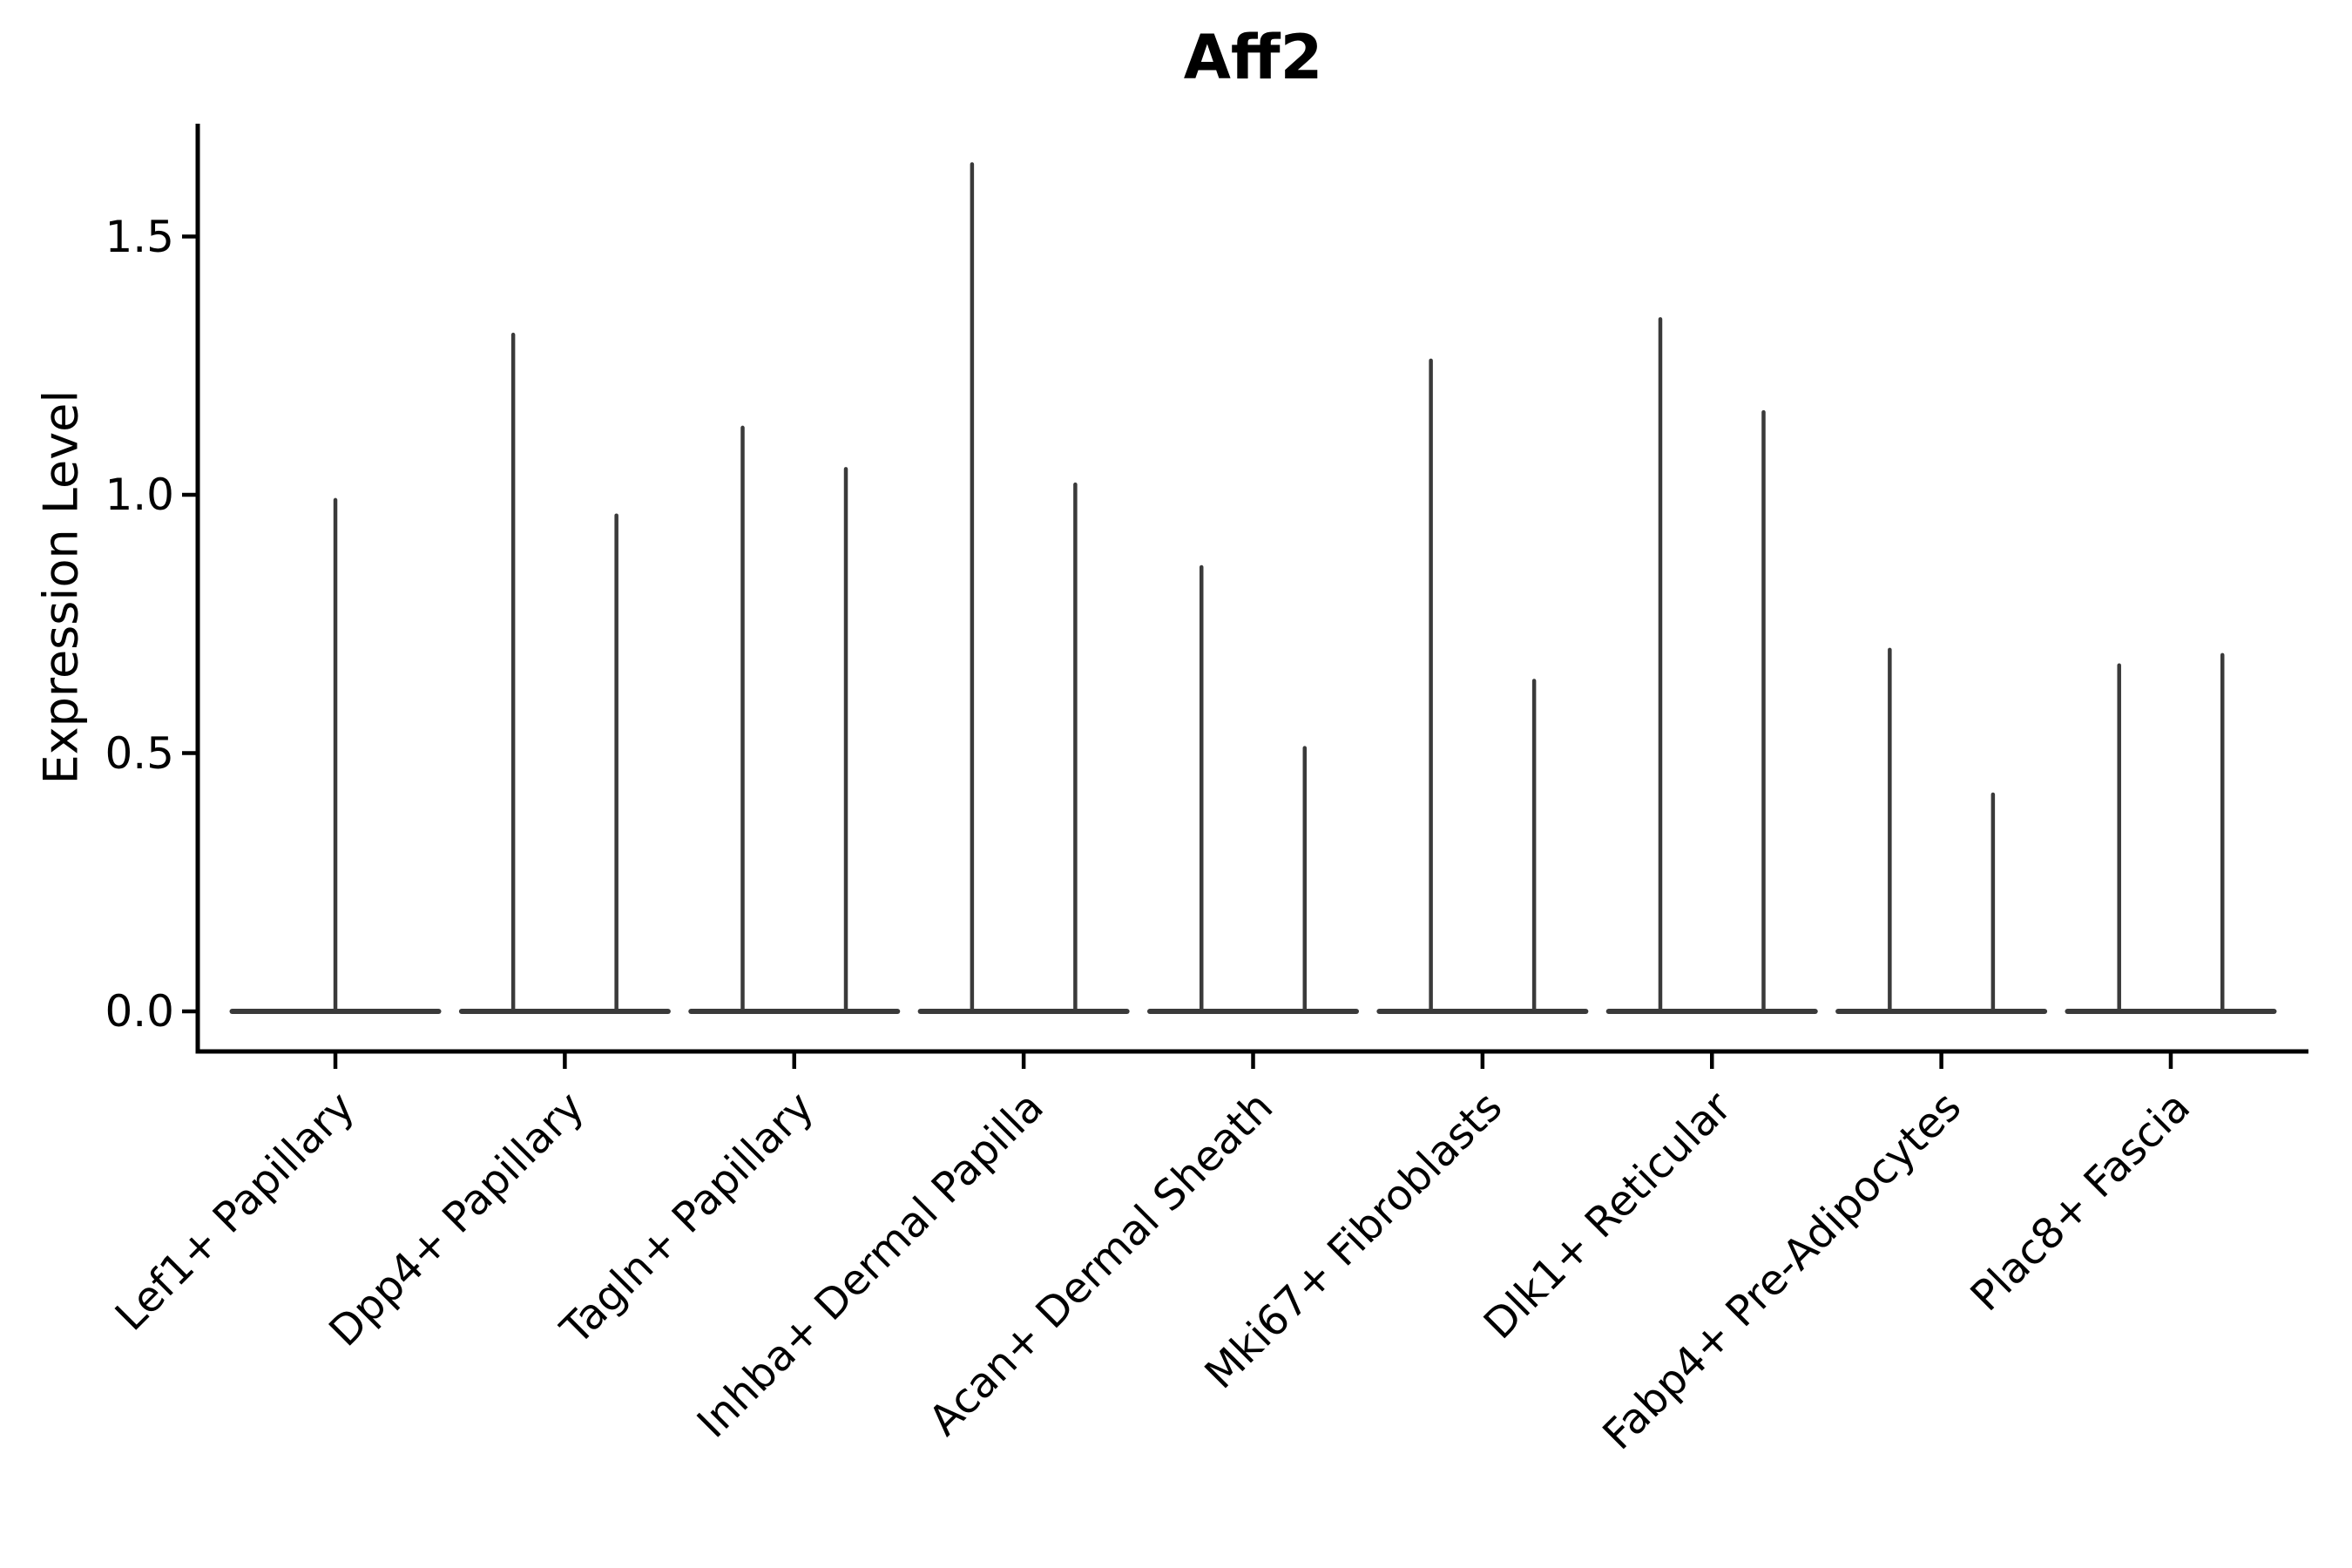  What do you see at coordinates (139, 495) in the screenshot?
I see `y-tick-label: 1.0` at bounding box center [139, 495].